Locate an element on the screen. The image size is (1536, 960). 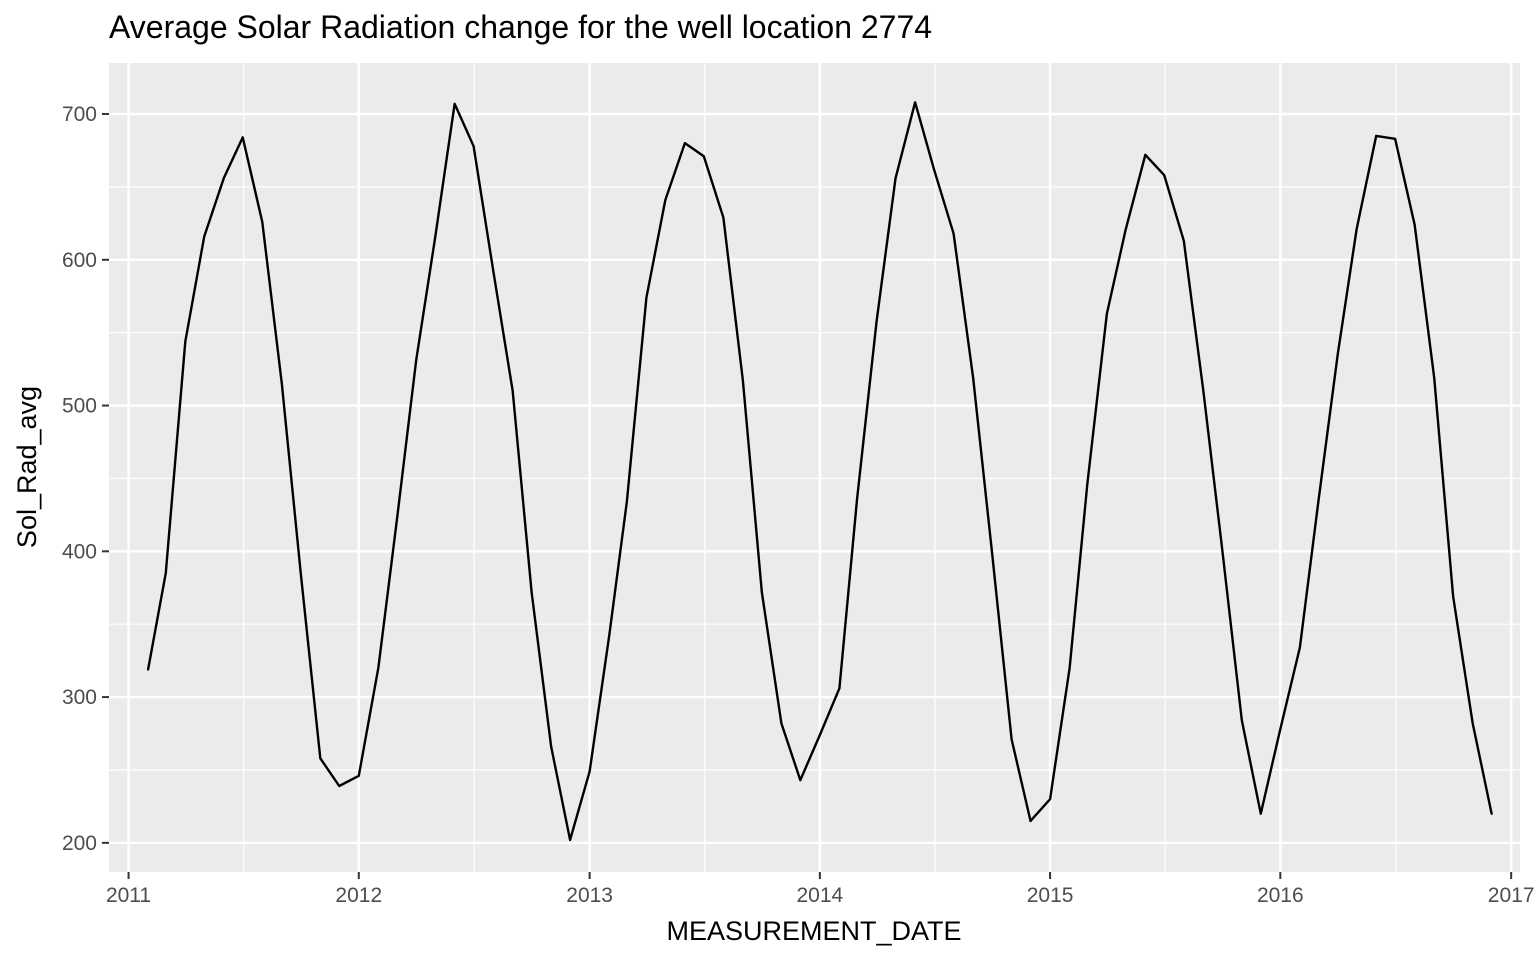
x-axis: 2011 2012 2013 2014 2015 2016 2017 is located at coordinates (820, 889).